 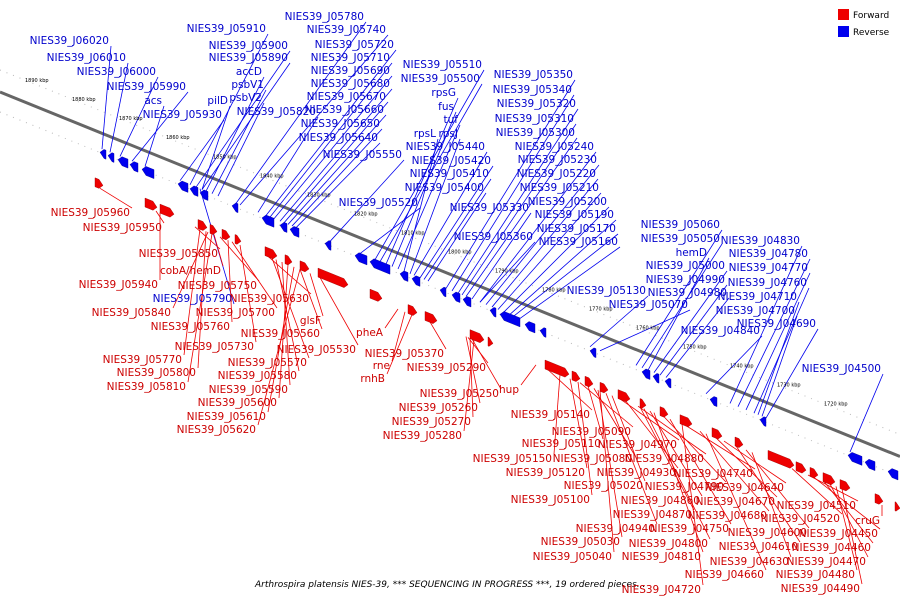 I want to click on forward-gene-label: NIES39_J04750, so click(x=689, y=529).